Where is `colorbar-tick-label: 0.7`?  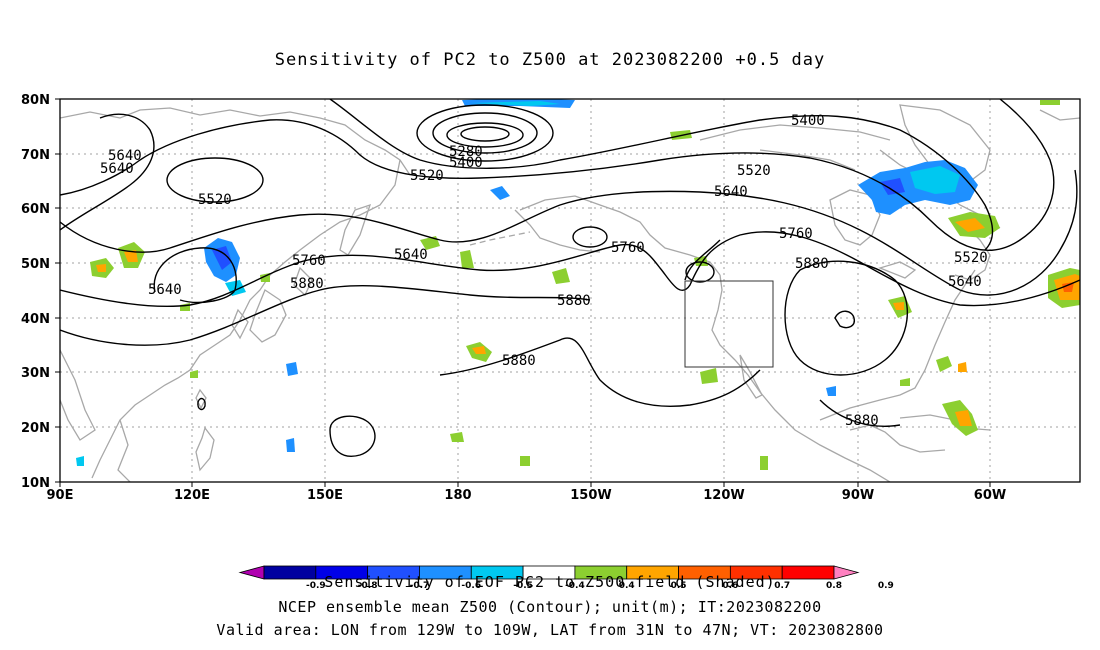
colorbar-tick-label: 0.7 is located at coordinates (782, 586).